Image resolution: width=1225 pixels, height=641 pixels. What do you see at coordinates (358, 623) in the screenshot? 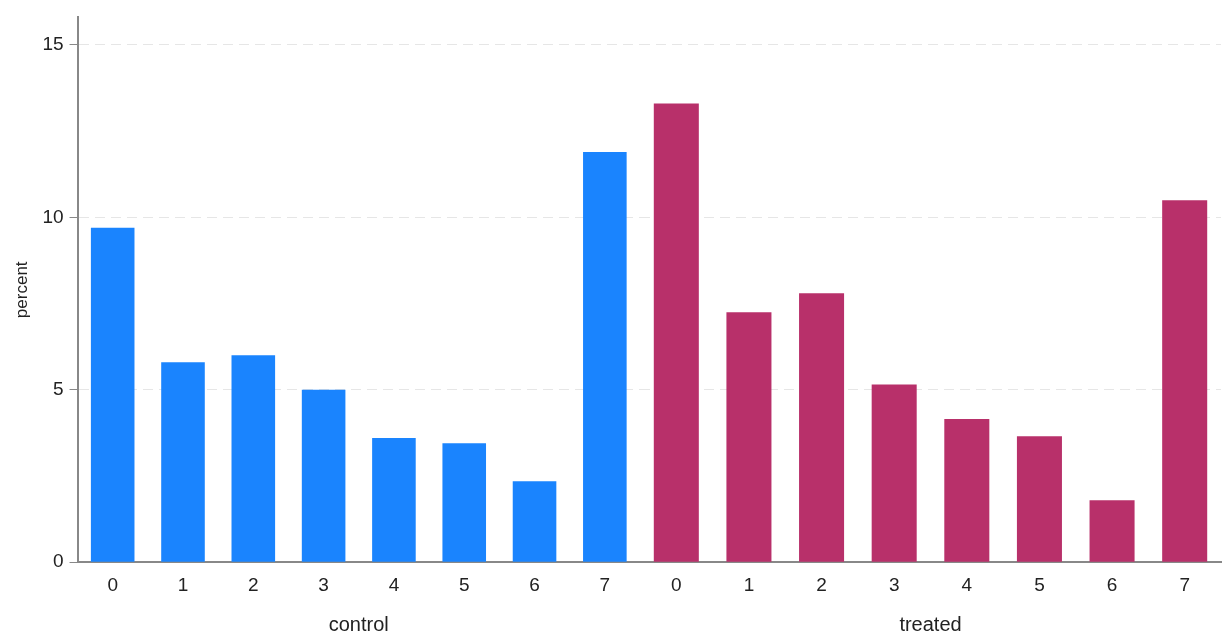
I see `x-axis-title: control` at bounding box center [358, 623].